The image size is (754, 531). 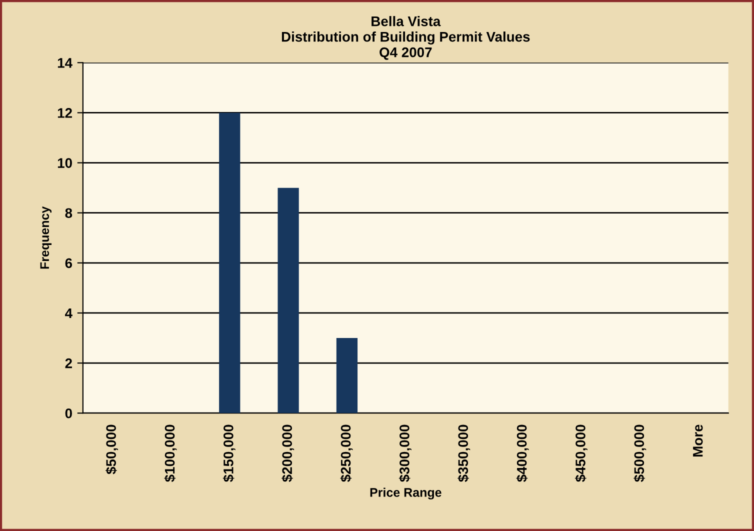 I want to click on x-tick-label: $400,000, so click(x=522, y=453).